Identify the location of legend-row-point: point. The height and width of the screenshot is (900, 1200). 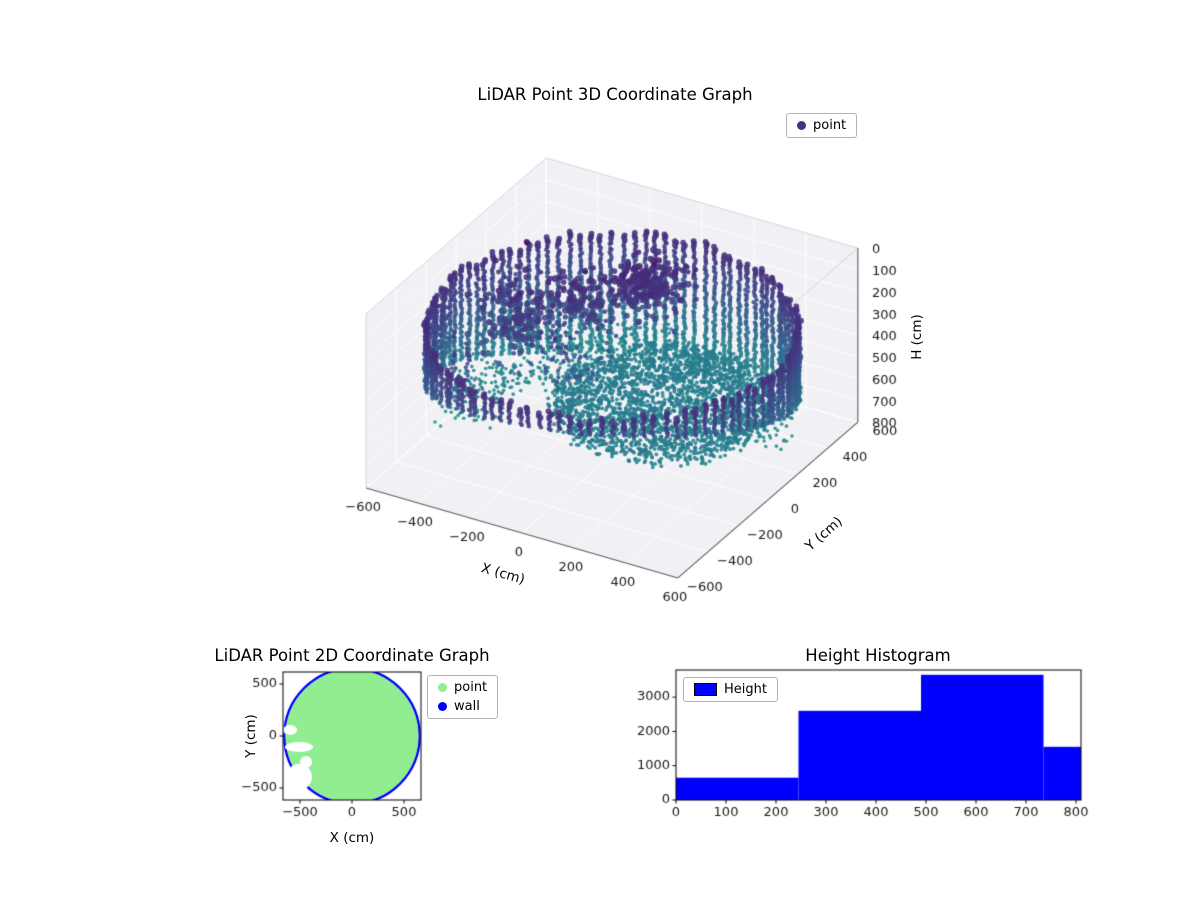
(462, 687).